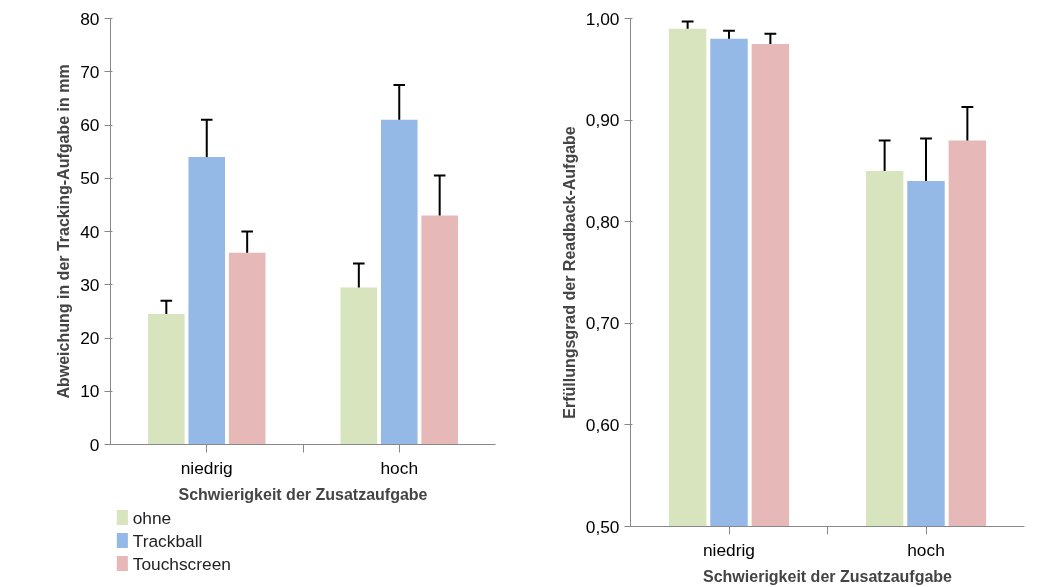 The image size is (1049, 587). Describe the element at coordinates (602, 18) in the screenshot. I see `y-tick-label: 1,00` at that location.